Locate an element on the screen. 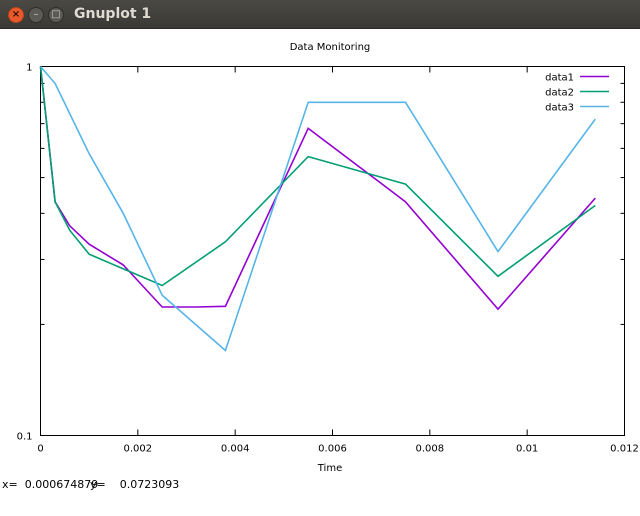  window-titlebar: × – □ Gnuplot 1 is located at coordinates (320, 14).